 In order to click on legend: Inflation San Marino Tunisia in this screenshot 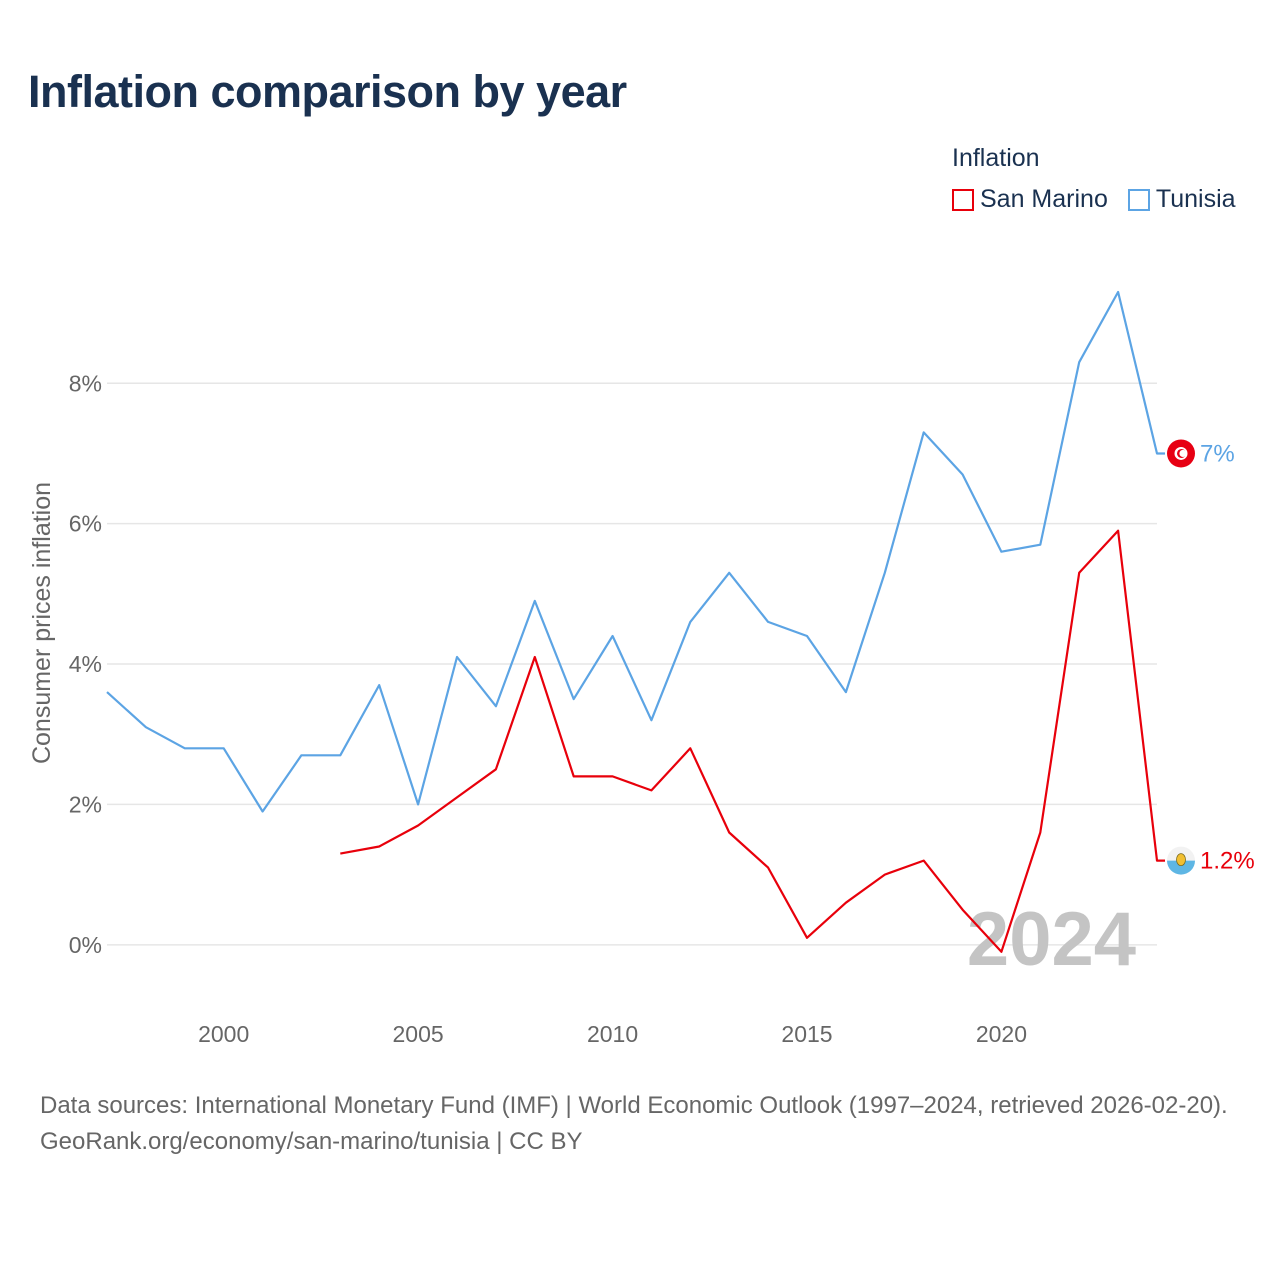, I will do `click(1094, 179)`.